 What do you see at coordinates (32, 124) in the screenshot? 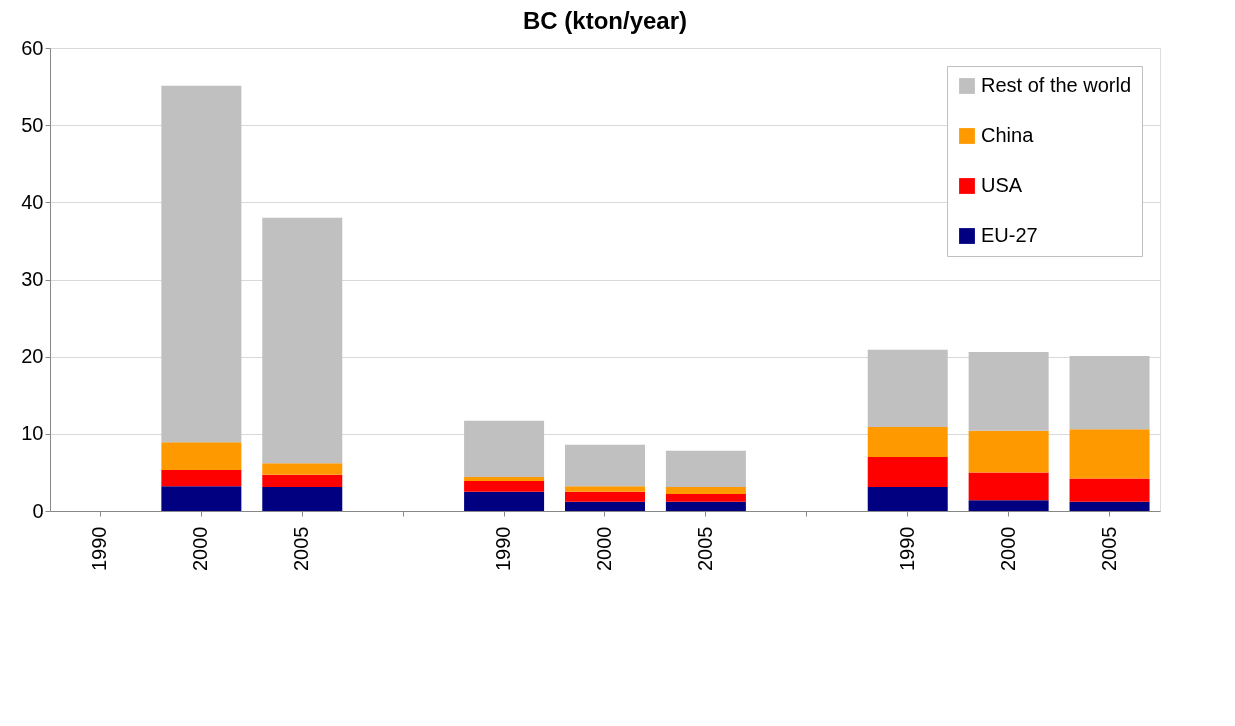
I see `y-tick-label: 50` at bounding box center [32, 124].